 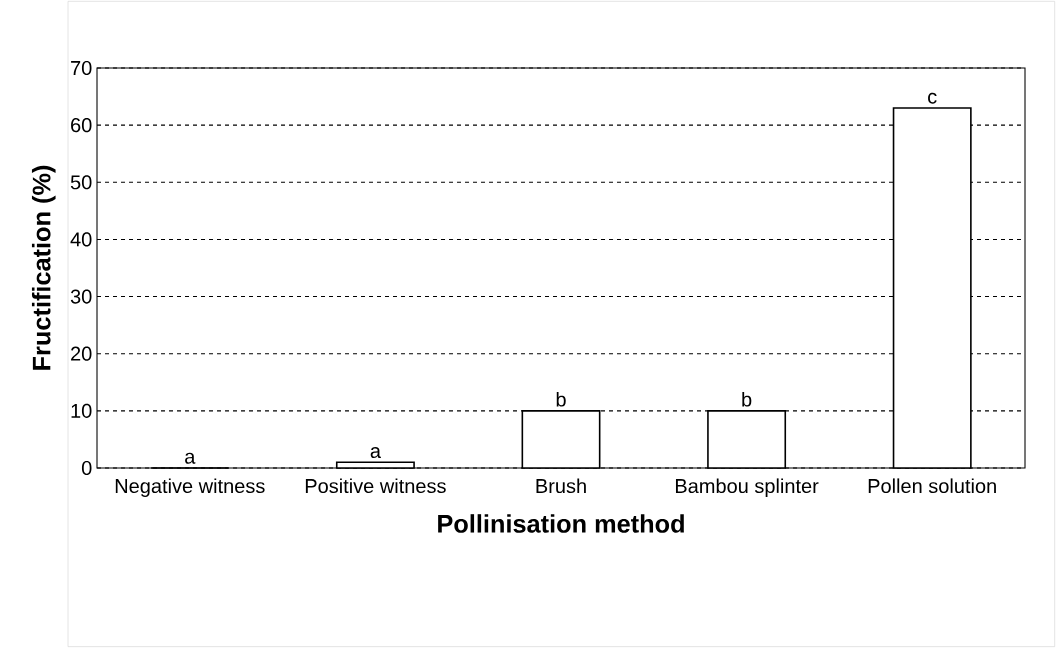 What do you see at coordinates (81, 296) in the screenshot?
I see `y-tick-label: 30` at bounding box center [81, 296].